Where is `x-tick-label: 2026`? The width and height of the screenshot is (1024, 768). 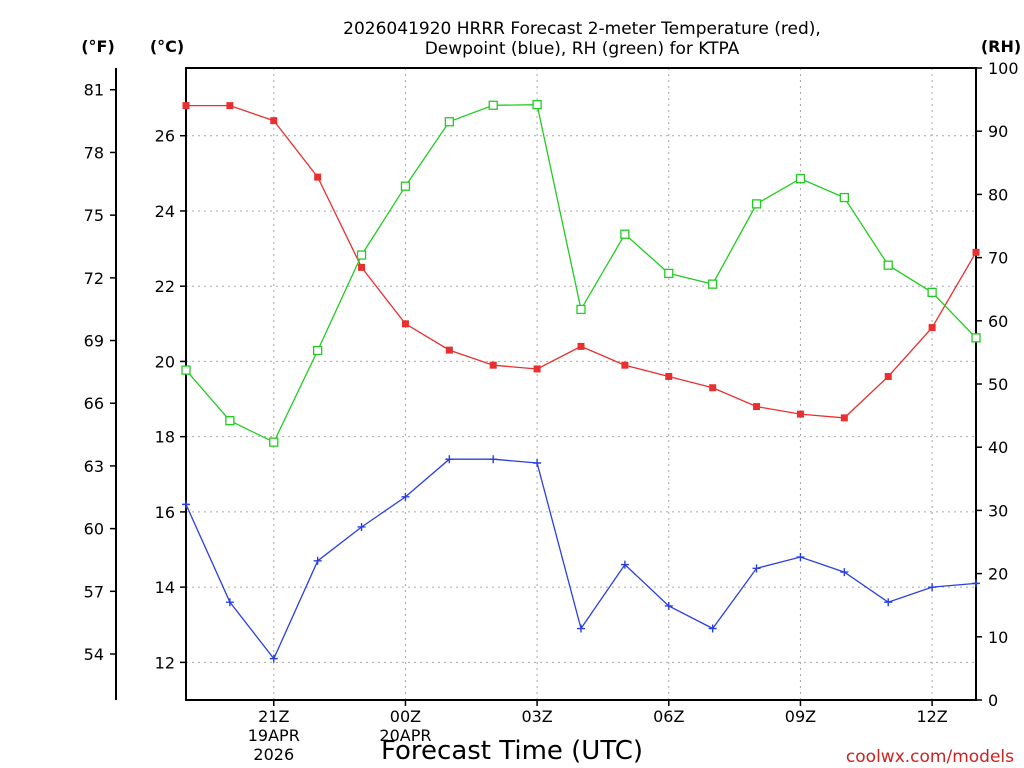
x-tick-label: 2026 is located at coordinates (273, 754).